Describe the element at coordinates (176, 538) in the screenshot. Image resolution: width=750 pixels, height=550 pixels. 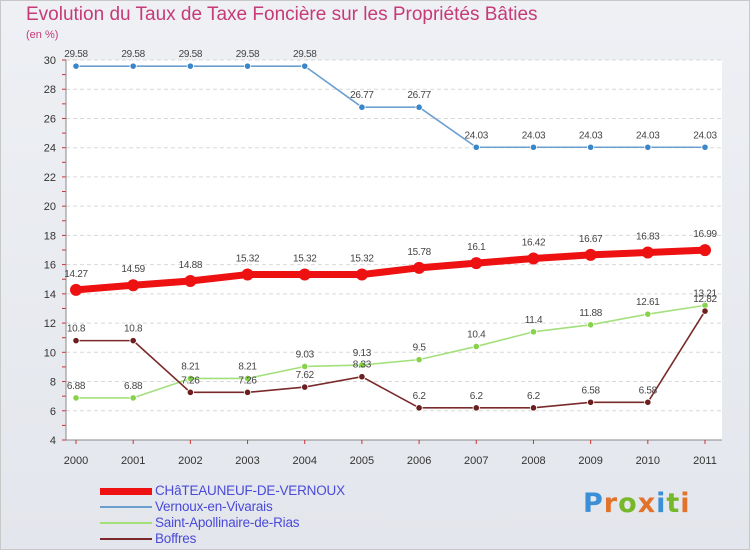
I see `legend-label: Boffres` at that location.